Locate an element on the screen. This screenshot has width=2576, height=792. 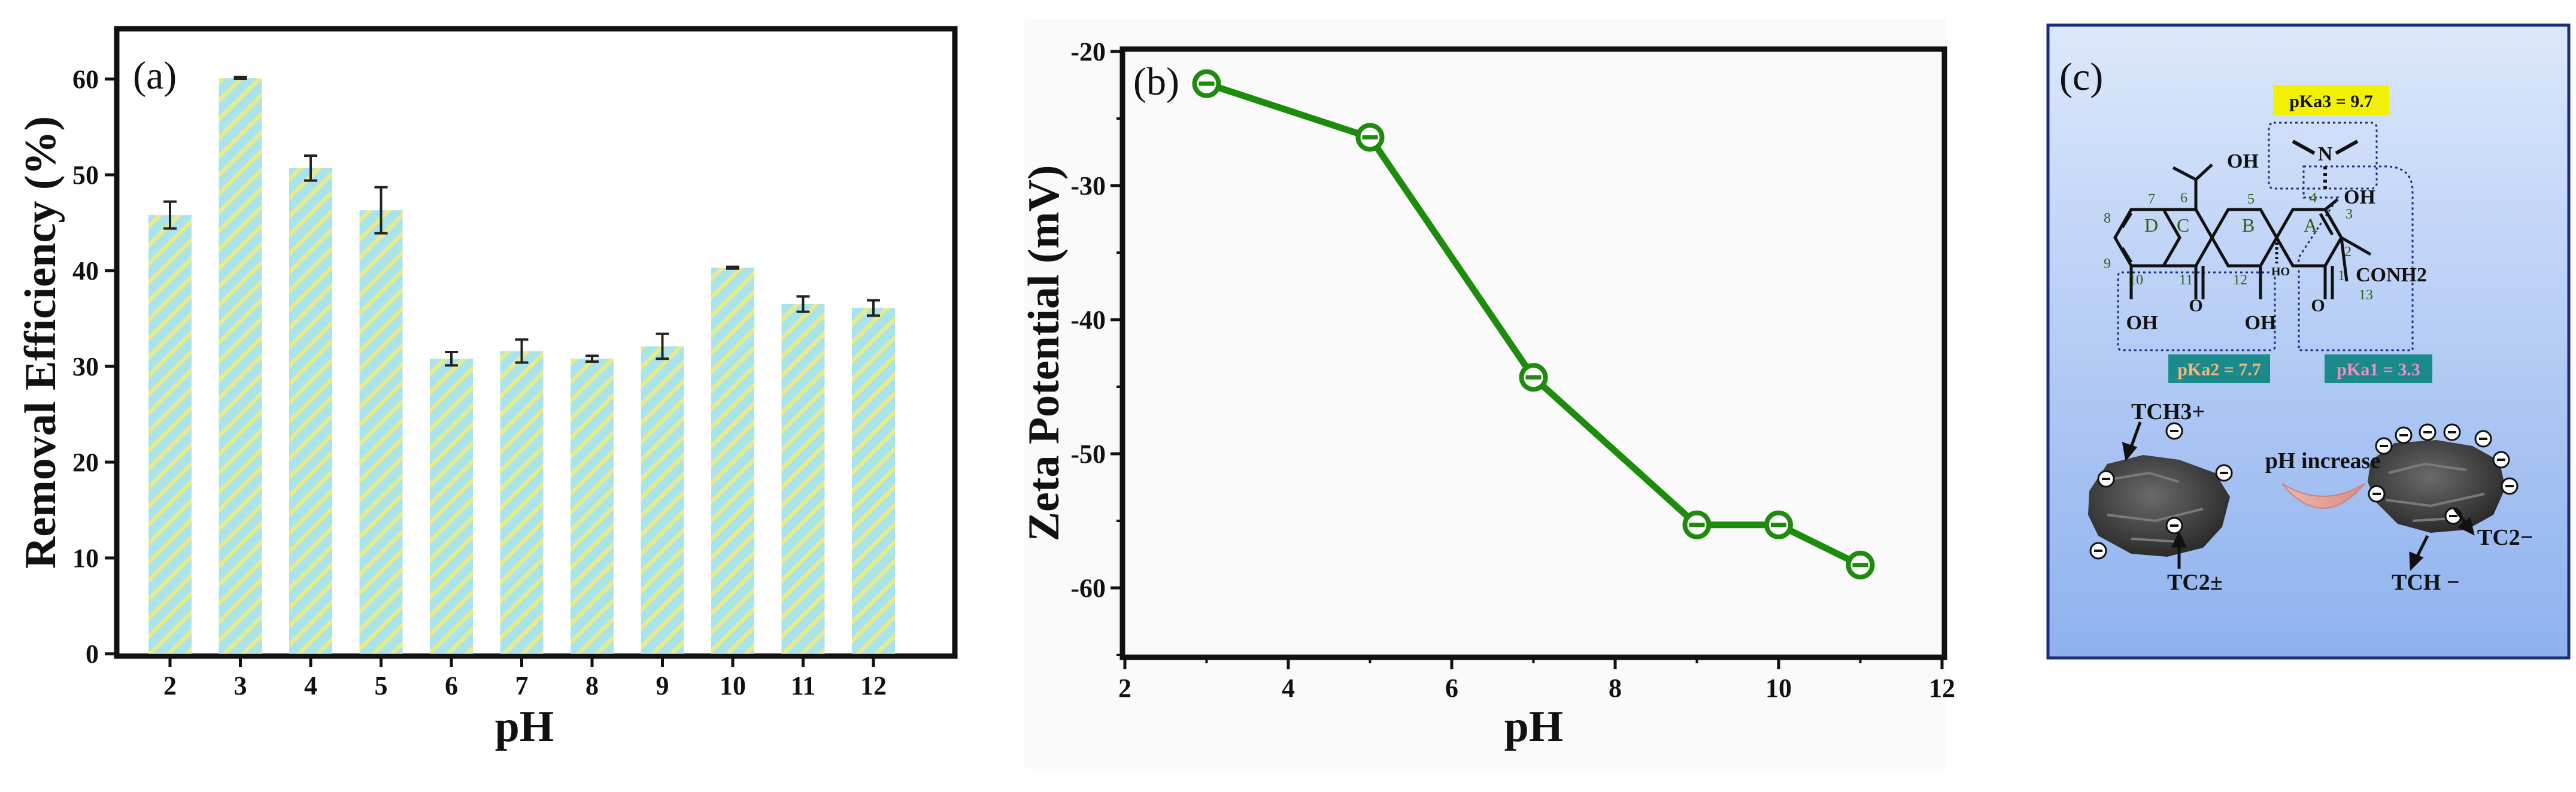
x-tick-label: 4 is located at coordinates (310, 685).